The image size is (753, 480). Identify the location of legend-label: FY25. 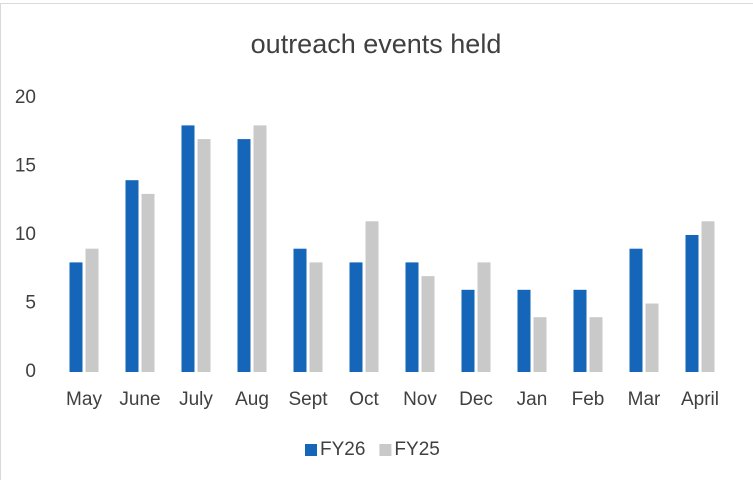
(416, 449).